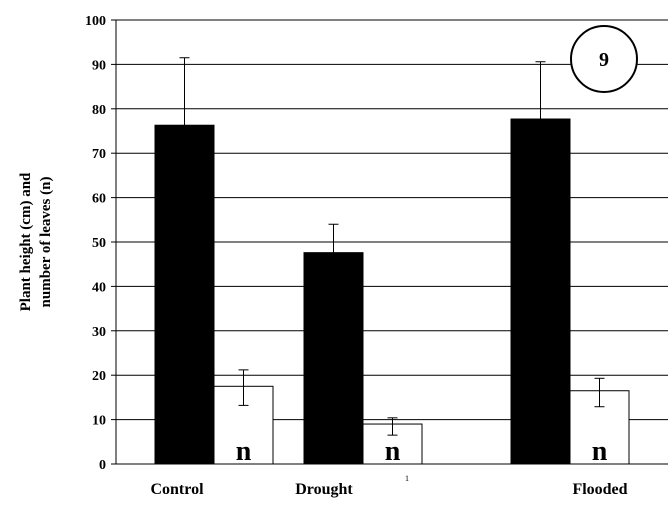  I want to click on y-axis-title-line-2: number of leaves (n), so click(46, 242).